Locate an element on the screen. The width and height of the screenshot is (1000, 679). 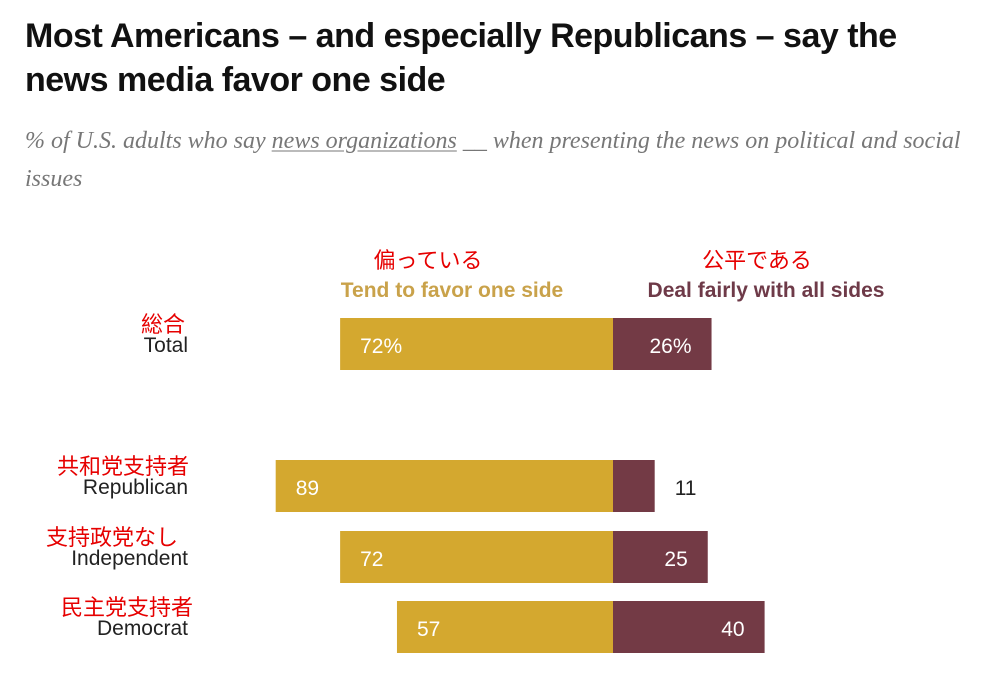
bar-fair-democrat is located at coordinates (689, 627).